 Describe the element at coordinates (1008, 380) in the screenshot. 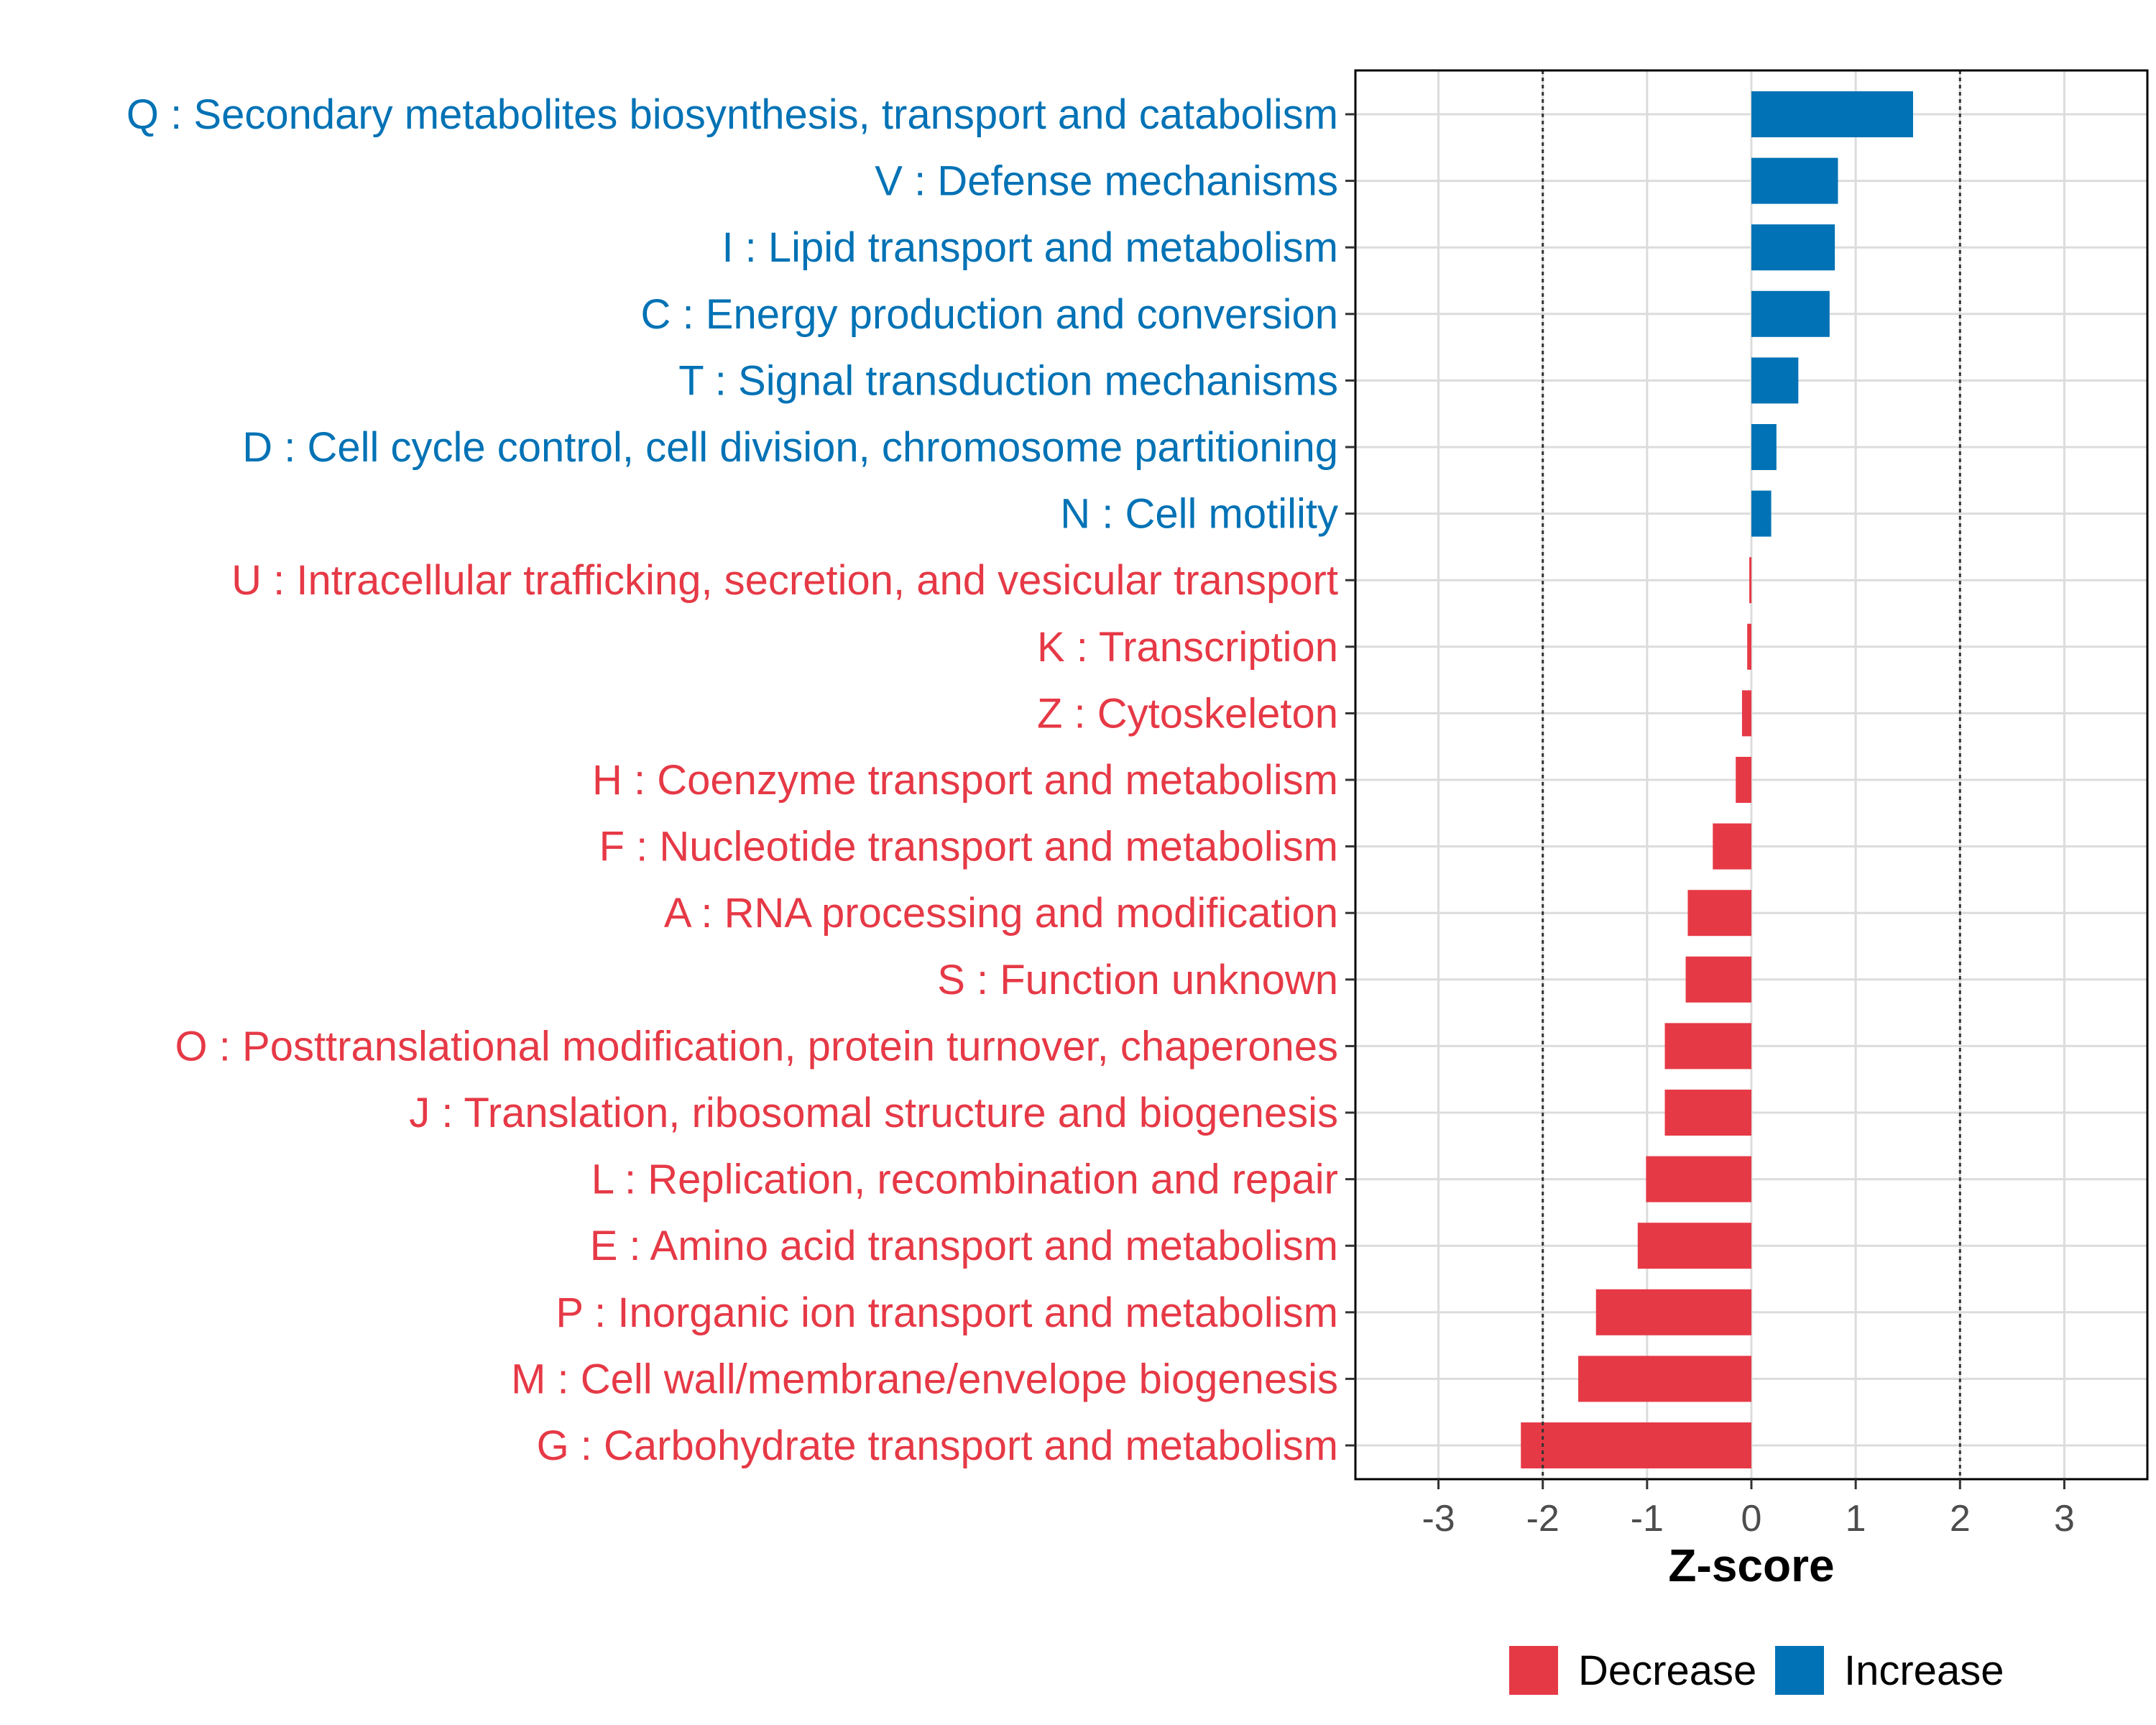

I see `category-label: T : Signal transduction mechanisms` at that location.